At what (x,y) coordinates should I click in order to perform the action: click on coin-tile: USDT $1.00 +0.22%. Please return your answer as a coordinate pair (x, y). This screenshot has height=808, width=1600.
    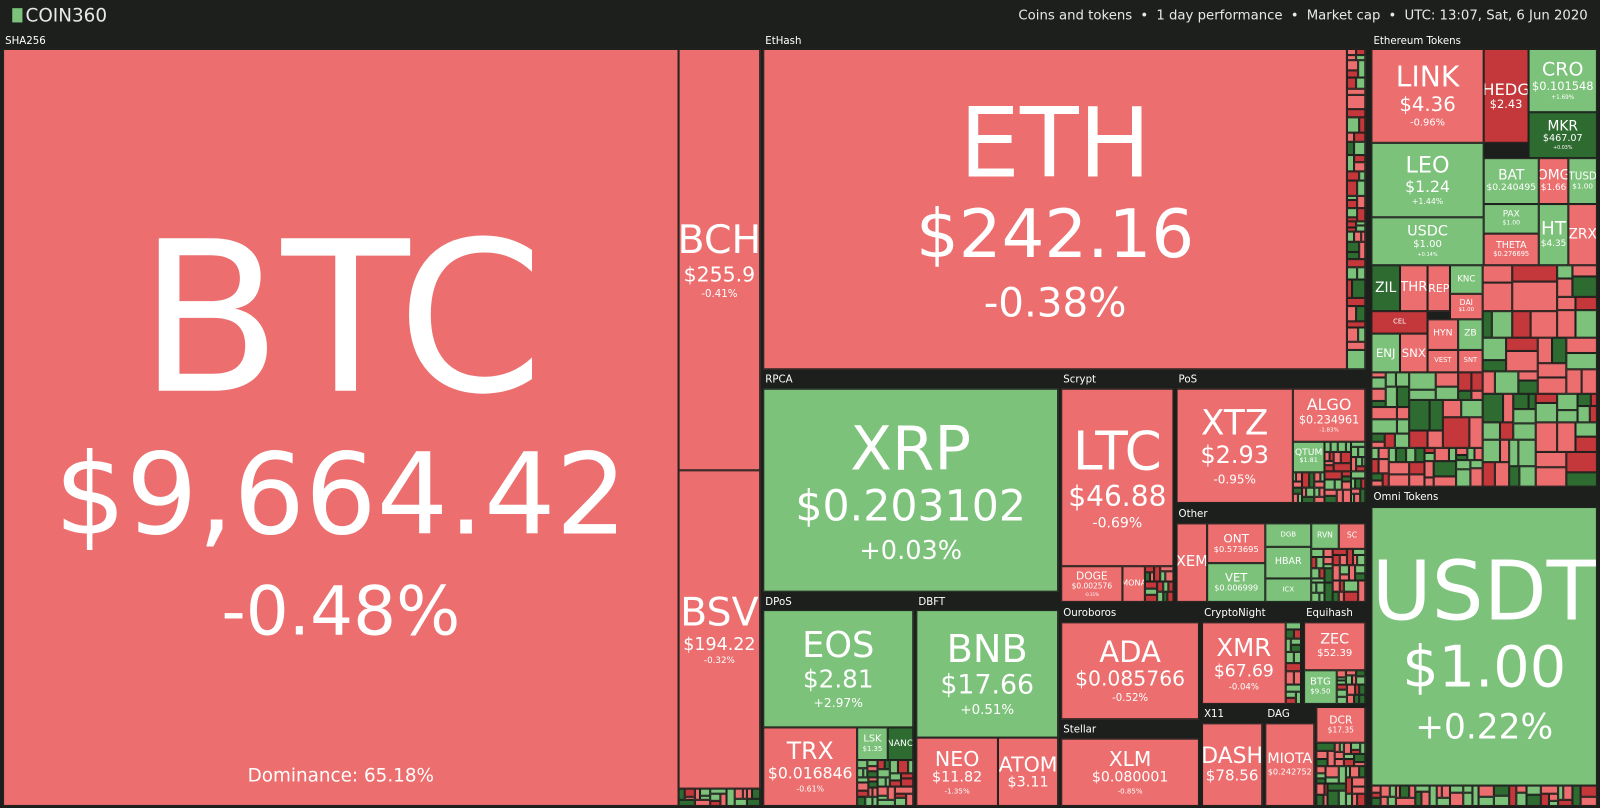
    Looking at the image, I should click on (1484, 646).